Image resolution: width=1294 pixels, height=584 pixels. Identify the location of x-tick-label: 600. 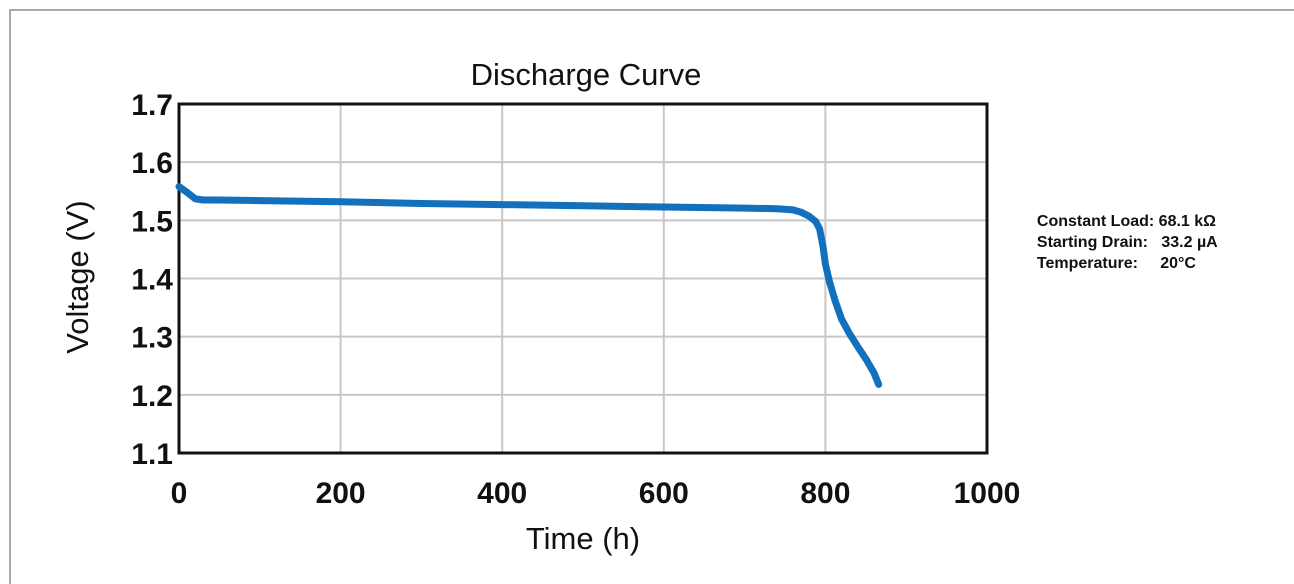
(664, 493).